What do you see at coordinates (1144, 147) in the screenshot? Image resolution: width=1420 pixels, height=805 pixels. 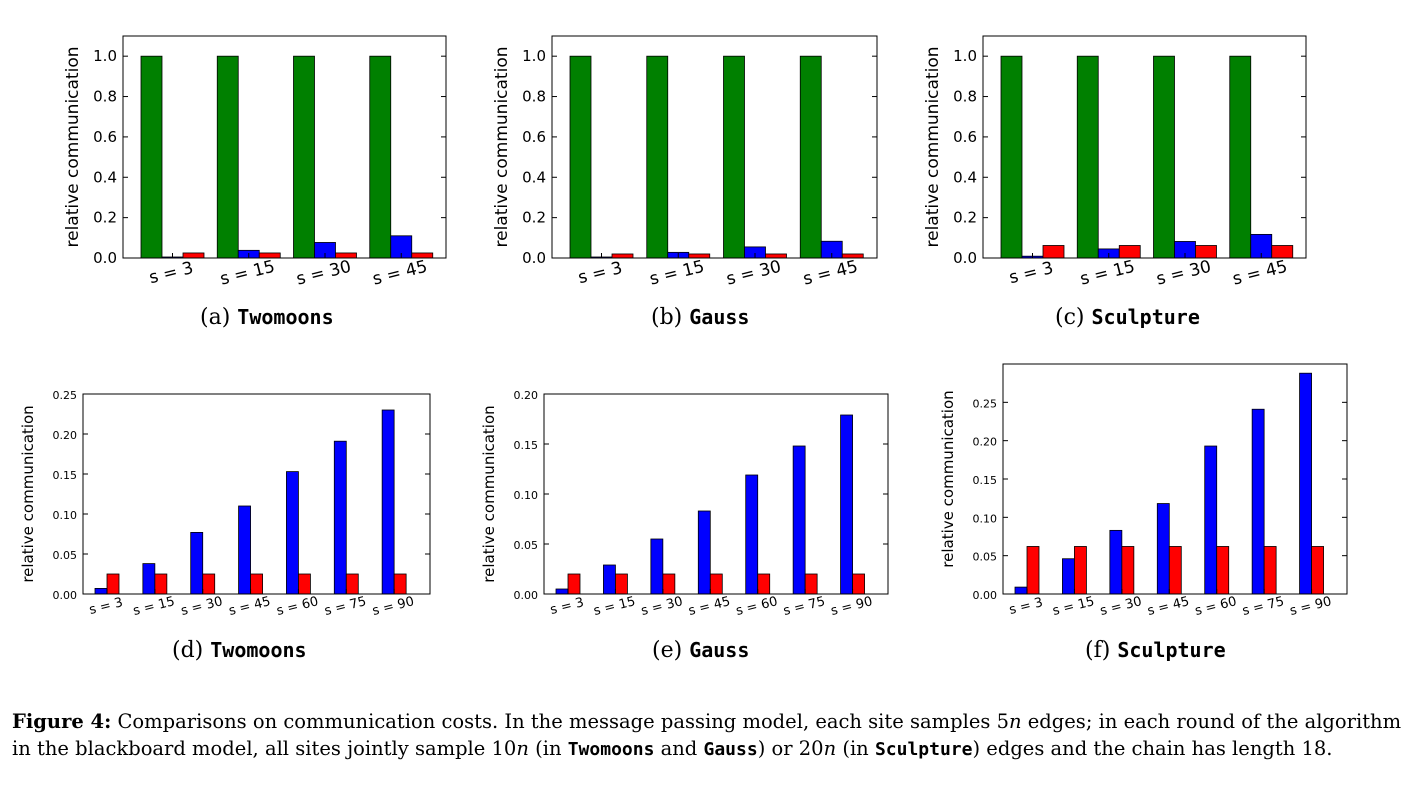 I see `plot-frame-c` at bounding box center [1144, 147].